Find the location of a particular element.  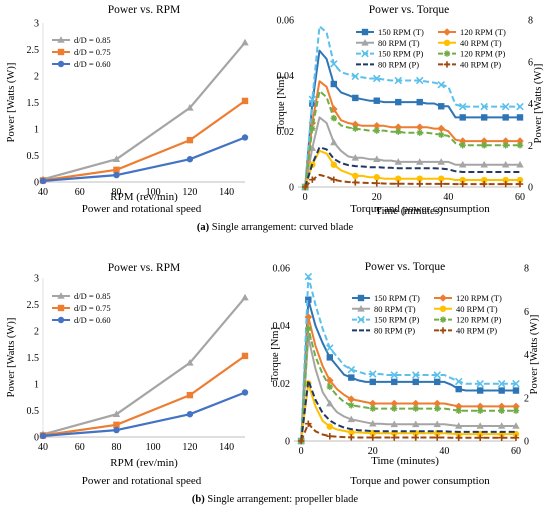

legend-label: d/D = 0.85 is located at coordinates (92, 40).